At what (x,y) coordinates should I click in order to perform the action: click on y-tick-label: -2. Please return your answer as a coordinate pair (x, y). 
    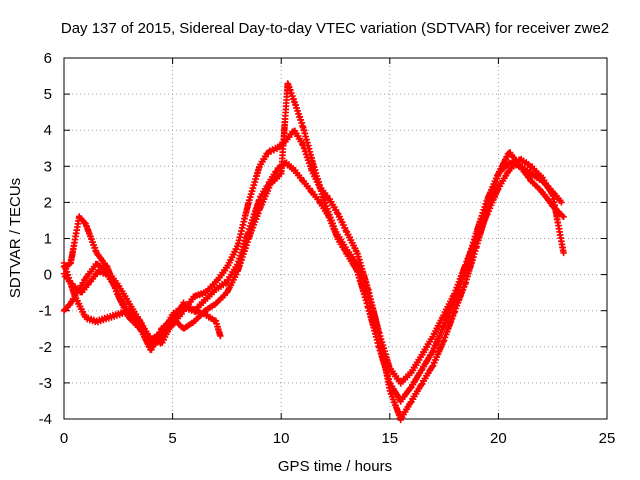
    Looking at the image, I should click on (45, 347).